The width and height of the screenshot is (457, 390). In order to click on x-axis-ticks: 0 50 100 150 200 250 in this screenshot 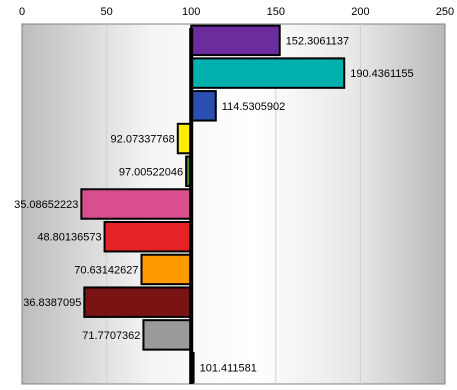, I will do `click(236, 12)`.